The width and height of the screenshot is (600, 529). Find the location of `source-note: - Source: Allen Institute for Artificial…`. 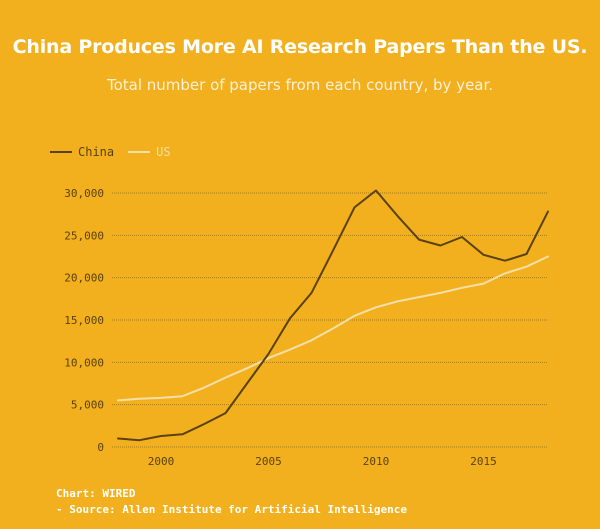

source-note: - Source: Allen Institute for Artificial… is located at coordinates (231, 509).